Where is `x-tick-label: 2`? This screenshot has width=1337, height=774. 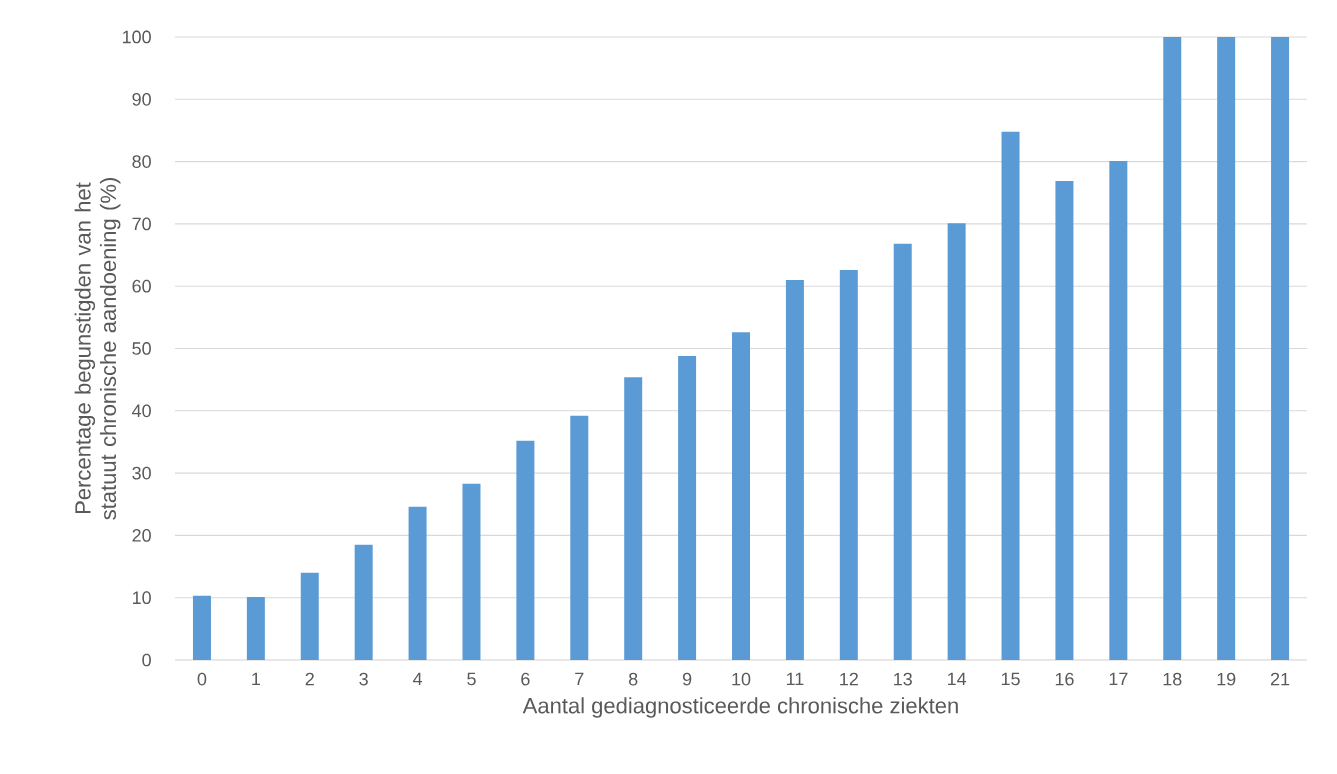 x-tick-label: 2 is located at coordinates (309, 679).